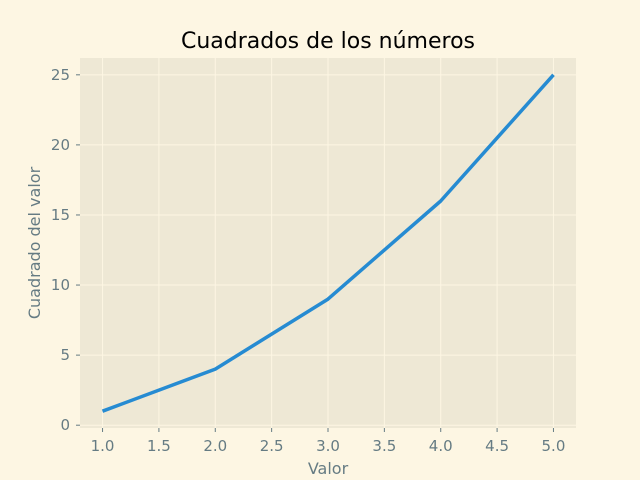 The width and height of the screenshot is (640, 480). I want to click on y-tick-label: 15, so click(60, 215).